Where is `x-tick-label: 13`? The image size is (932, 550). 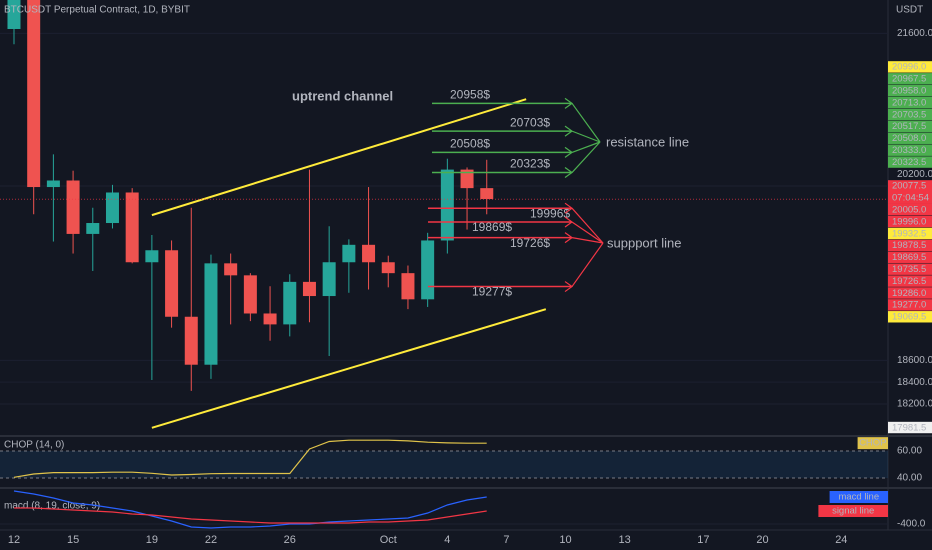
x-tick-label: 13 is located at coordinates (625, 540).